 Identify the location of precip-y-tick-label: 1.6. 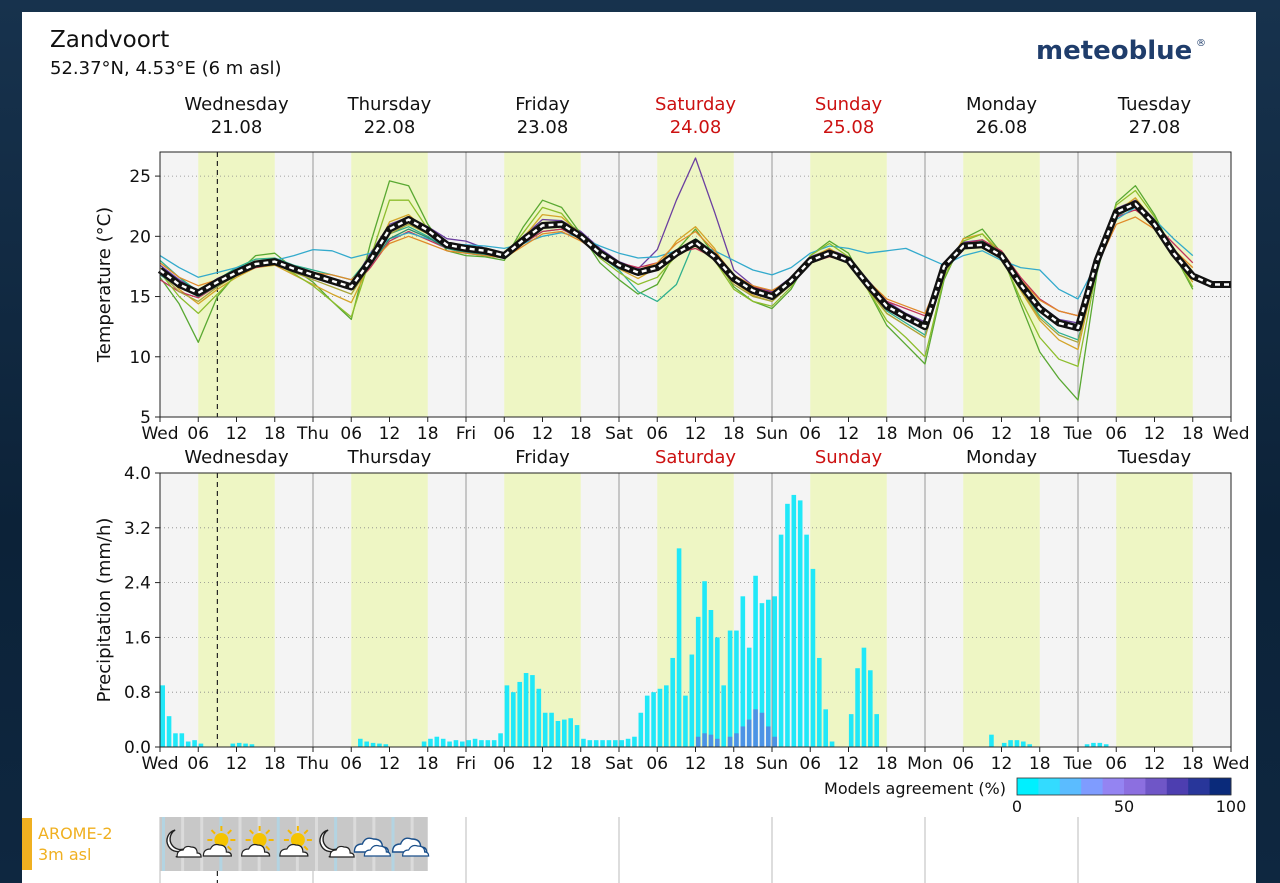
(137, 638).